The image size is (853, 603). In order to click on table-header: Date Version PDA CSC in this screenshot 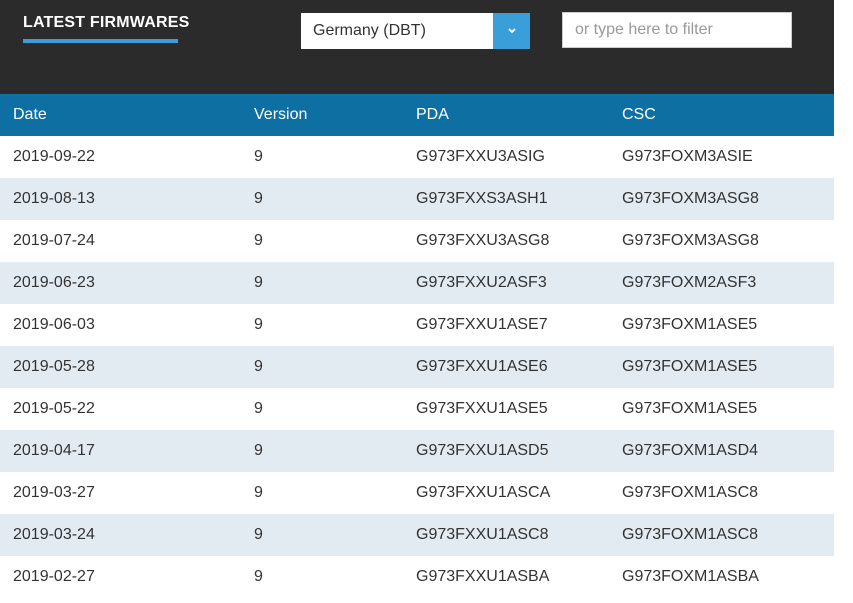, I will do `click(417, 115)`.